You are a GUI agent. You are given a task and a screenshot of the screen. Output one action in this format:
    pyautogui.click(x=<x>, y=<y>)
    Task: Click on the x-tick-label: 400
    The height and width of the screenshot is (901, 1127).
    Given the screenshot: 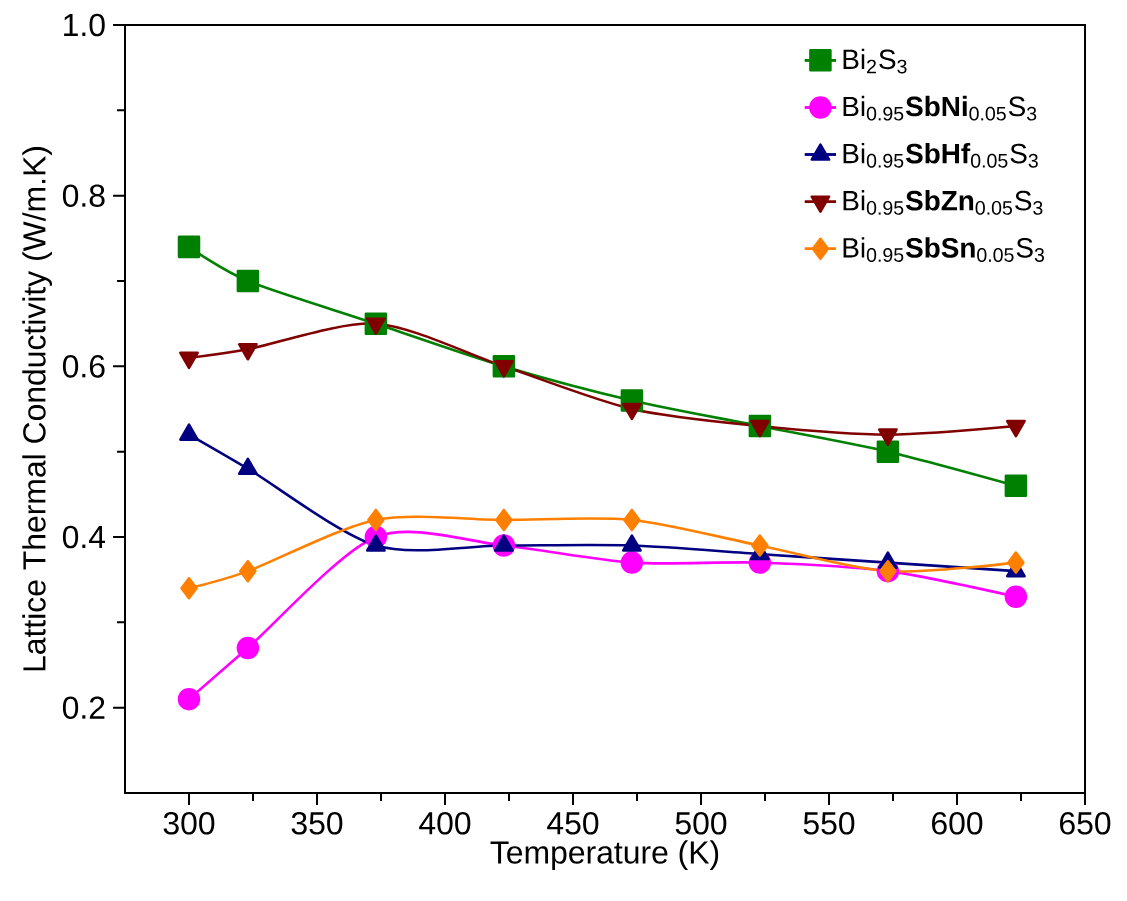 What is the action you would take?
    pyautogui.click(x=445, y=823)
    